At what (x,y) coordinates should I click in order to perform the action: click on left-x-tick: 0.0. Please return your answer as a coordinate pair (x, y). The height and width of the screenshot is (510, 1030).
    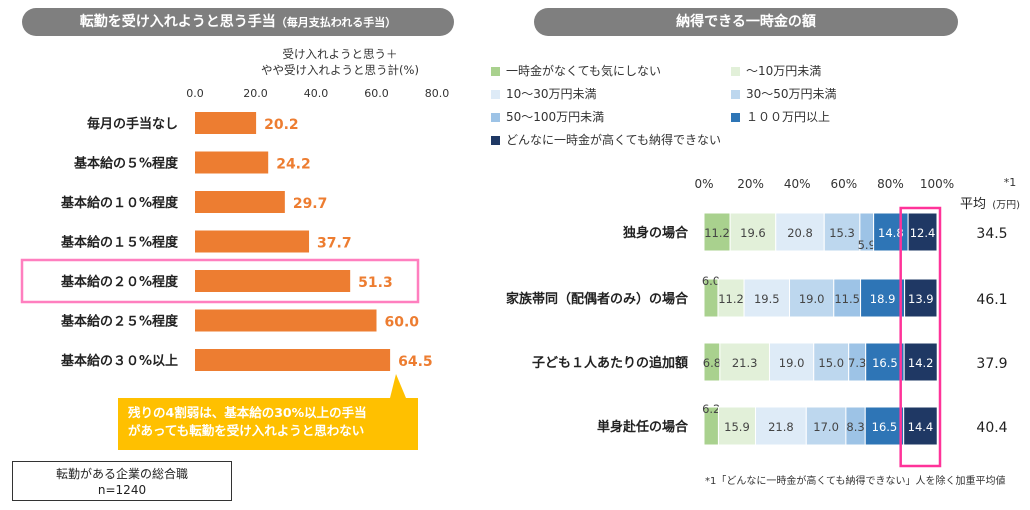
    Looking at the image, I should click on (195, 93).